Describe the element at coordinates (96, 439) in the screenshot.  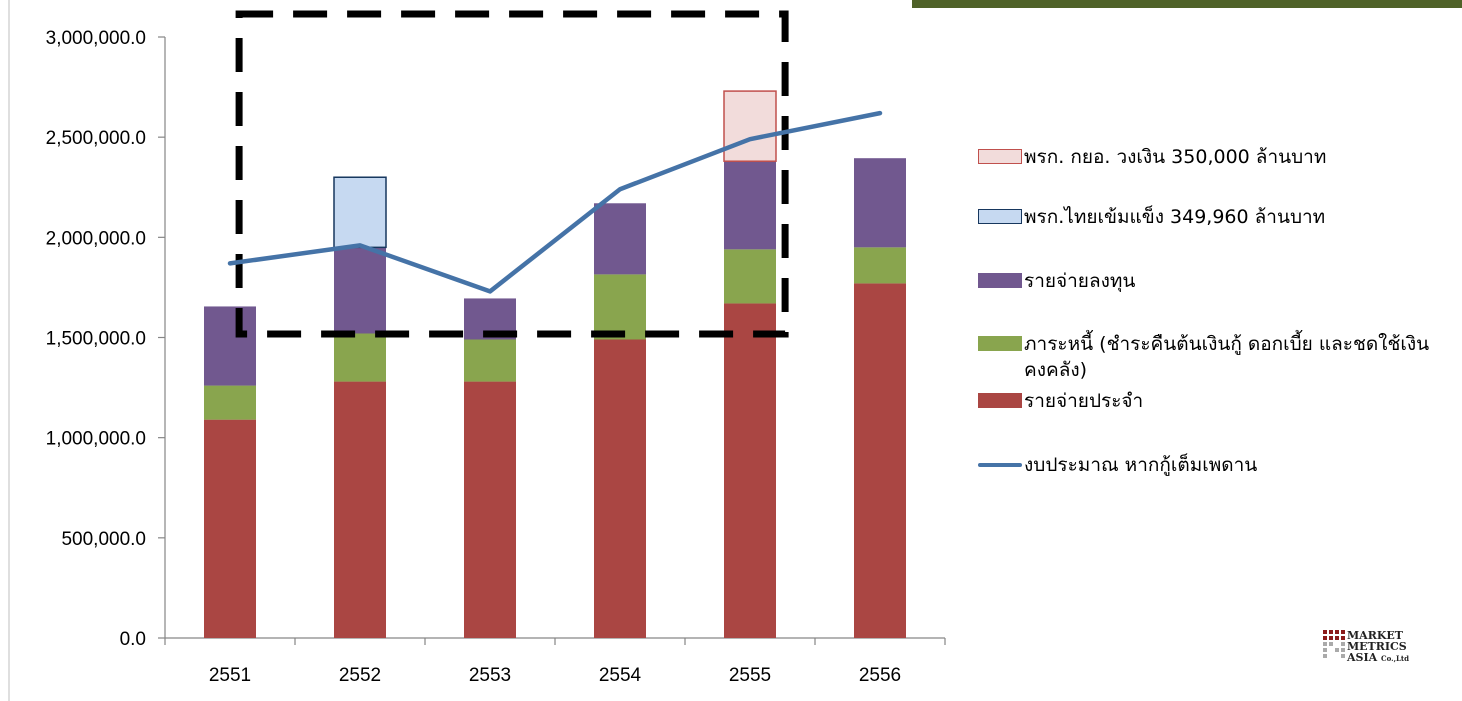
I see `y-tick-label: 1,000,000.0` at that location.